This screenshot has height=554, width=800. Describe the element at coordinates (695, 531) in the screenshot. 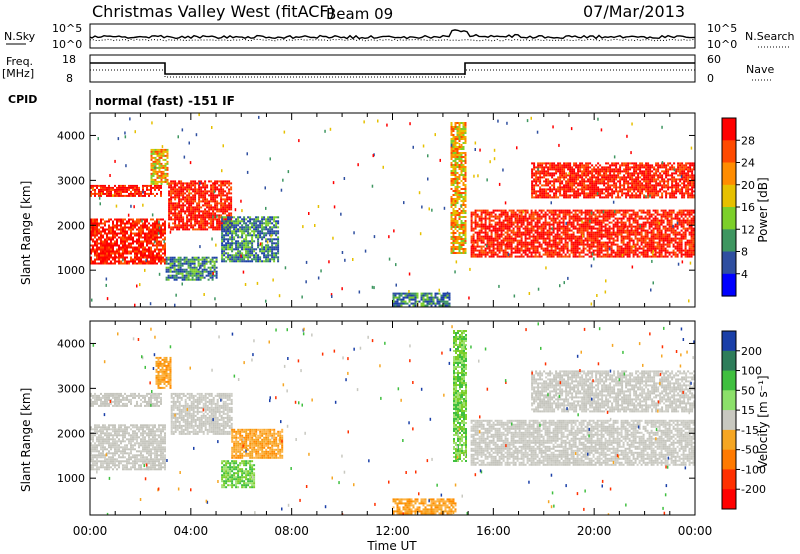

I see `x-tick-label-6: 00:00` at that location.